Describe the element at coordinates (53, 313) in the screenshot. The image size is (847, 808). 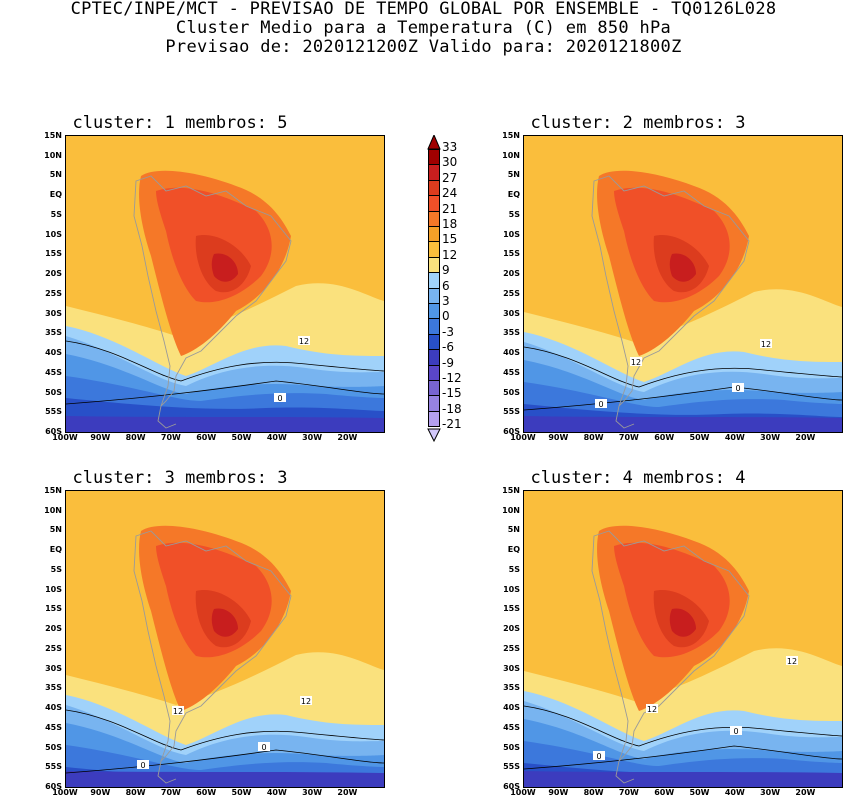
I see `latitude-tick-label: 30S` at that location.